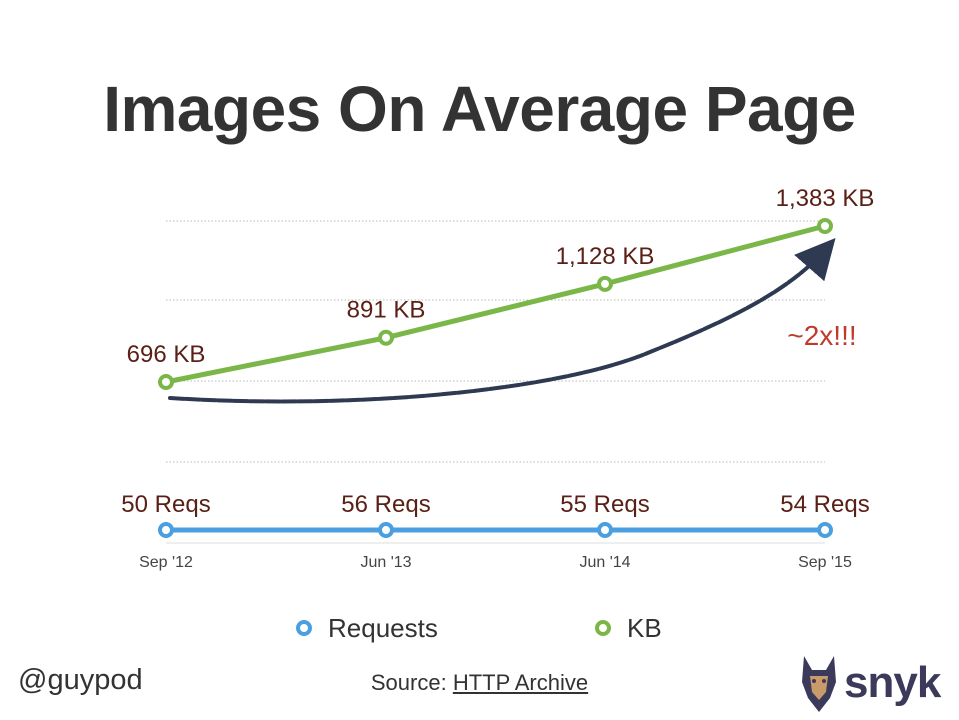 The height and width of the screenshot is (720, 959). What do you see at coordinates (383, 628) in the screenshot?
I see `legend-label: Requests` at bounding box center [383, 628].